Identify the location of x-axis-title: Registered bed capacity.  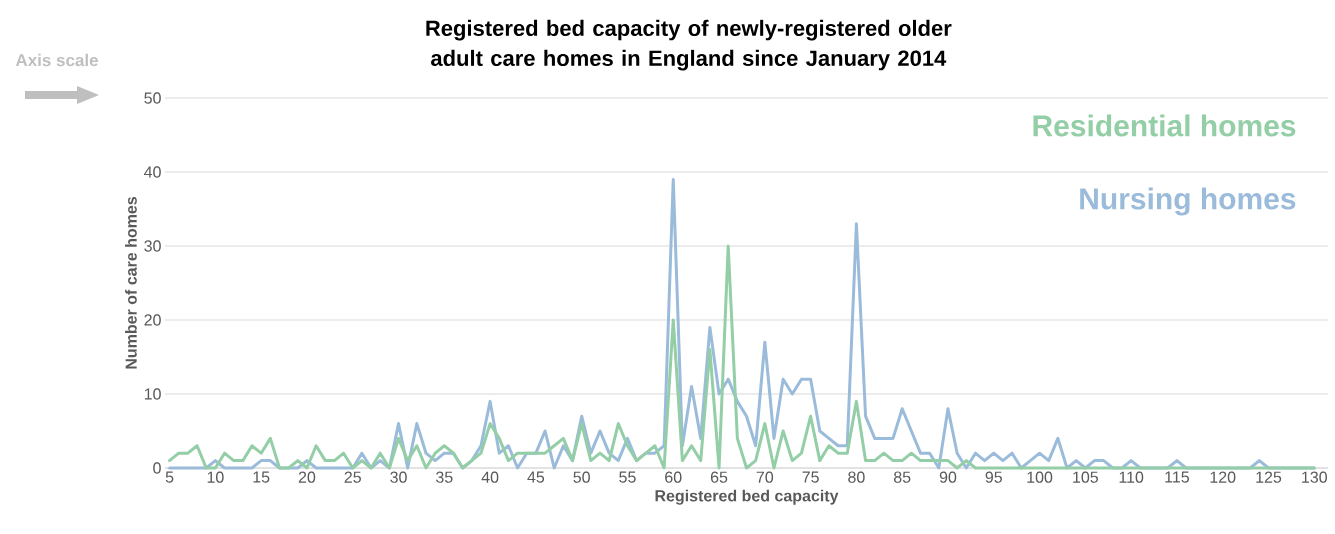
(747, 497).